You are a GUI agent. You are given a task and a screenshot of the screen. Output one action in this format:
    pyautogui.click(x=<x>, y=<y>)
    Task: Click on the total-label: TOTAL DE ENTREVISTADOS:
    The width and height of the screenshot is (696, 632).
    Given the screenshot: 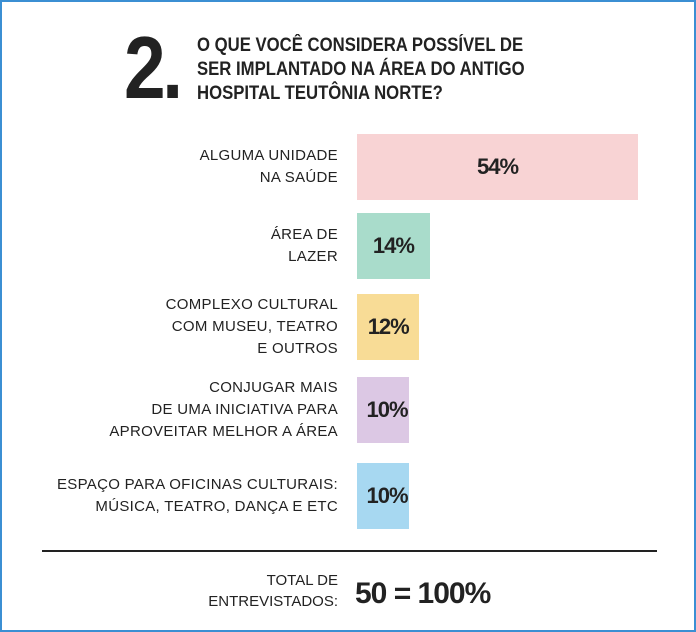 What is the action you would take?
    pyautogui.click(x=273, y=591)
    